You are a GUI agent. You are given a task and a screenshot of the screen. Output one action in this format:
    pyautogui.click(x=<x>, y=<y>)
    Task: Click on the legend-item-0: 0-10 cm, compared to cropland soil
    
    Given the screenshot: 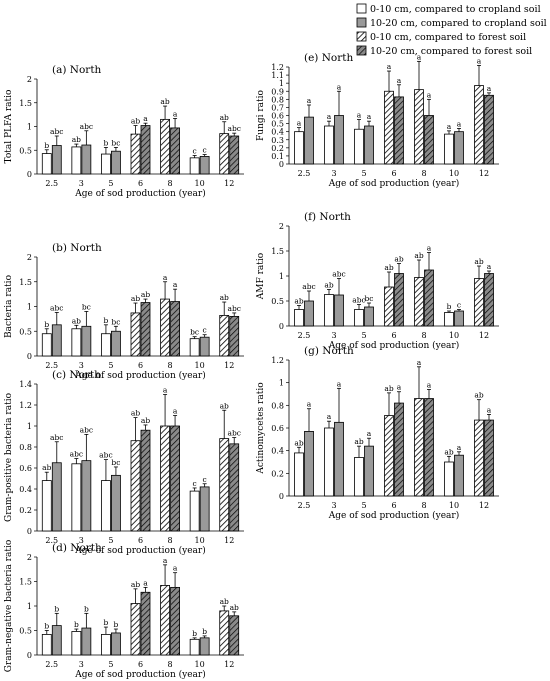 What is the action you would take?
    pyautogui.click(x=448, y=9)
    